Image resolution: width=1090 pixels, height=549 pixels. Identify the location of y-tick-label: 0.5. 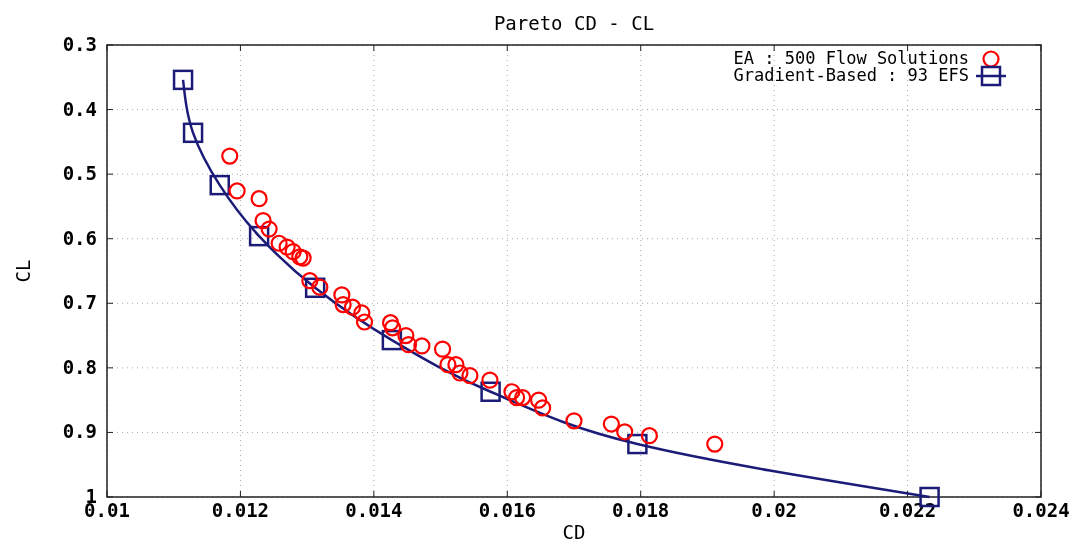
(79, 173).